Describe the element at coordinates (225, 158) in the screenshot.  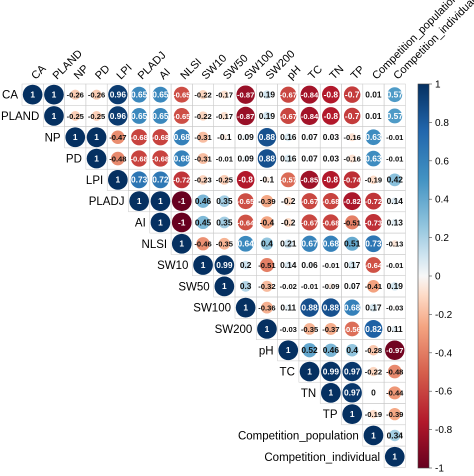
I see `correlation-value: -0.01` at that location.